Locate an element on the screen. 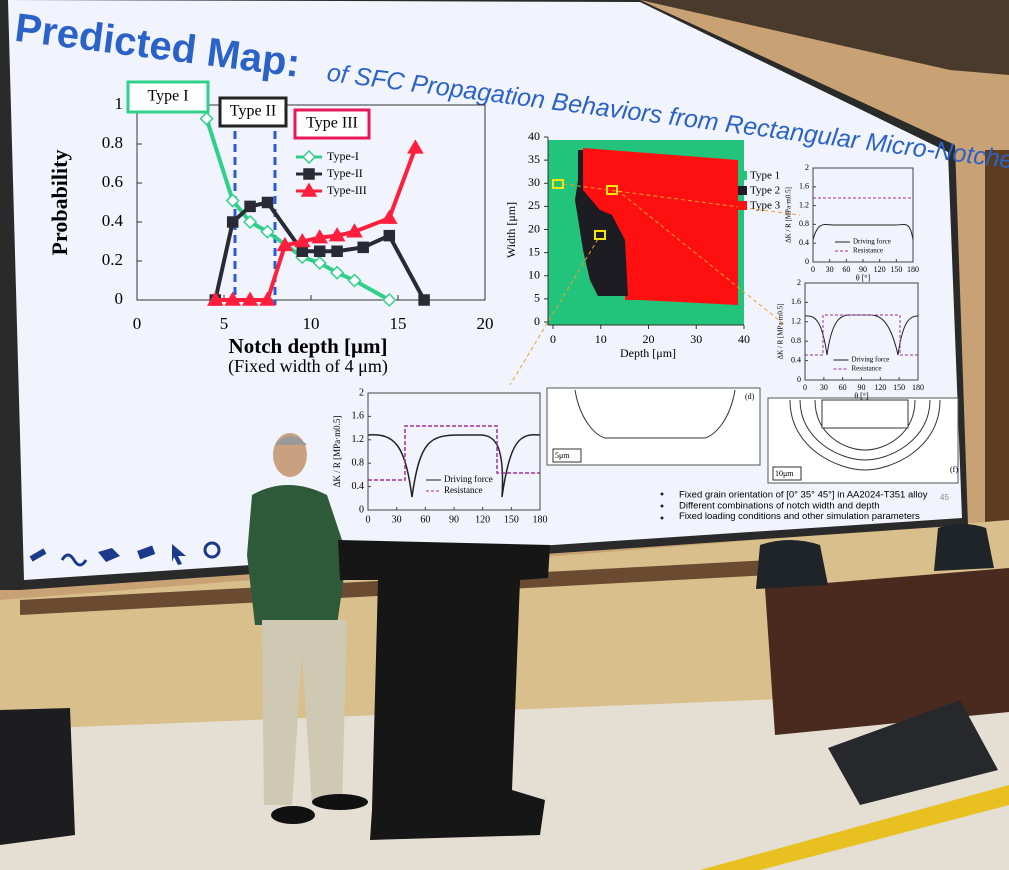 Image resolution: width=1009 pixels, height=870 pixels. trousers is located at coordinates (304, 712).